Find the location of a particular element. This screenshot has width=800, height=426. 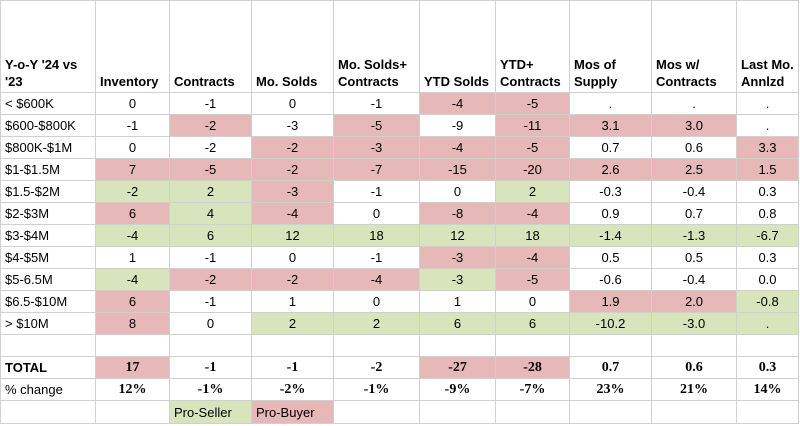

percent-change-row: % change 12% -1% -2% -1% -9% -7% 23% 21% 14% is located at coordinates (399, 389).